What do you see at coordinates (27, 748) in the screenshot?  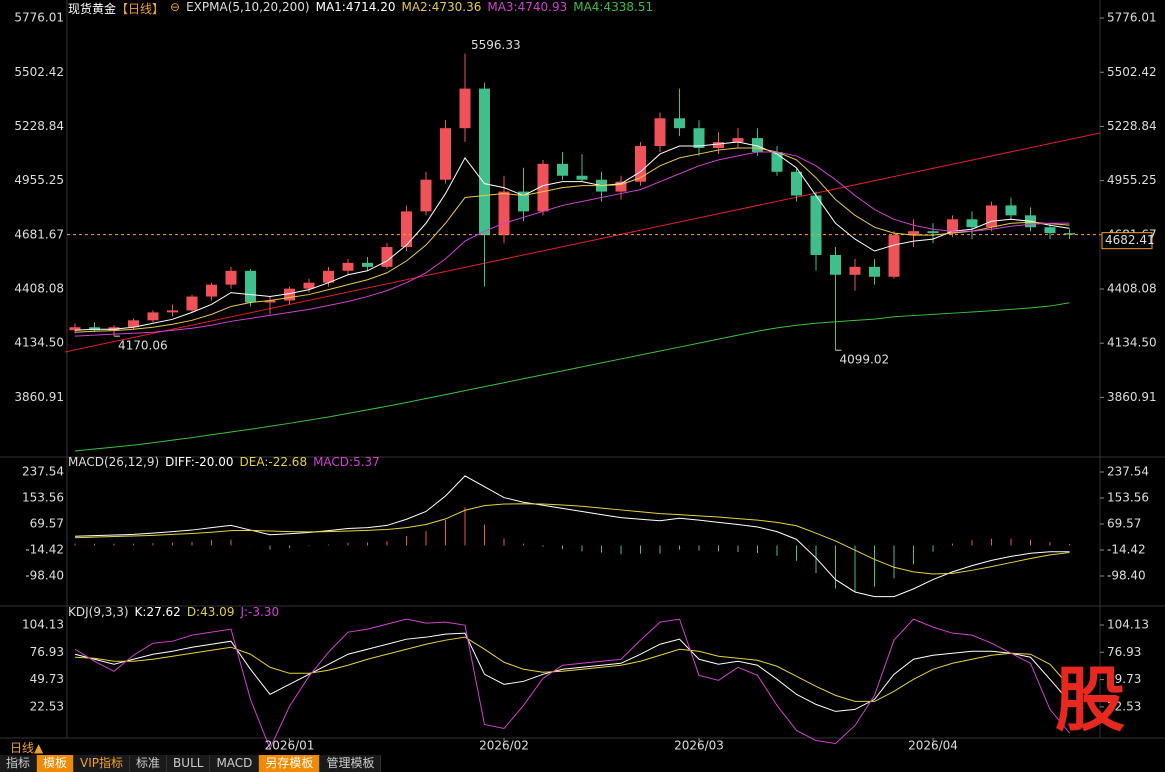 I see `period-selector: 日线▲` at bounding box center [27, 748].